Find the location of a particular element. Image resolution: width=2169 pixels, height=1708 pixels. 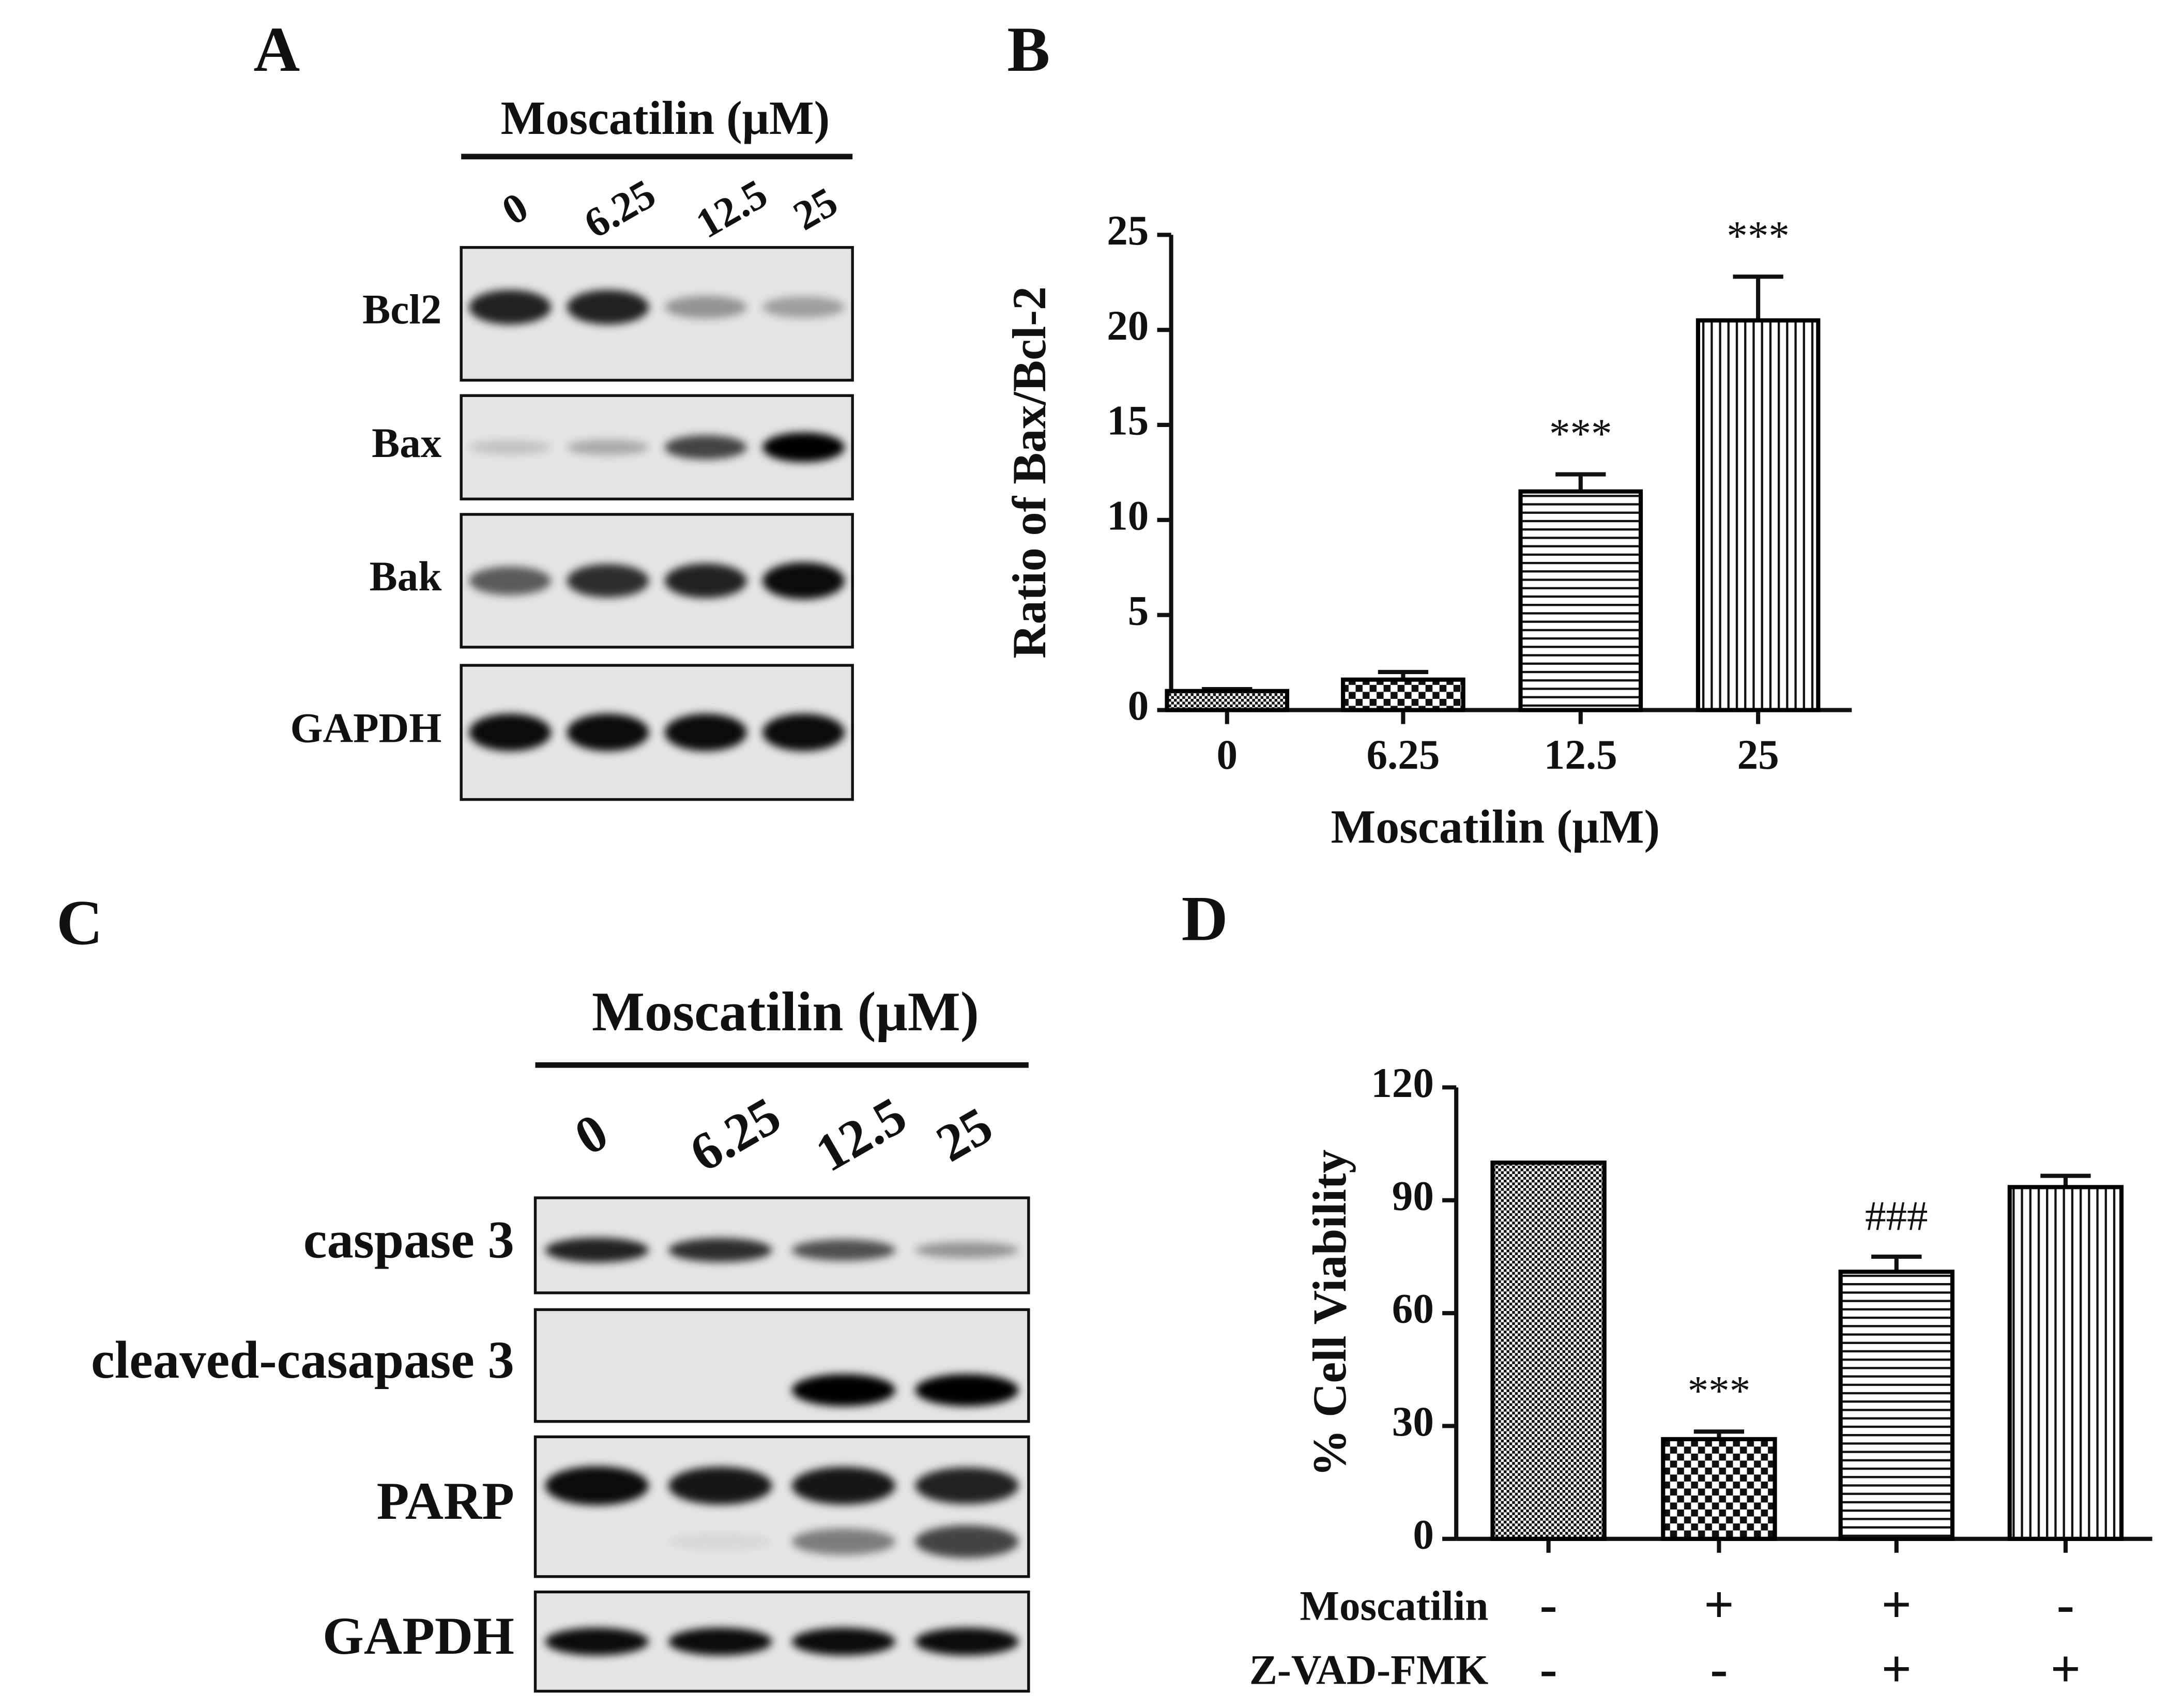

y-tick-label: 90 is located at coordinates (1413, 1195).